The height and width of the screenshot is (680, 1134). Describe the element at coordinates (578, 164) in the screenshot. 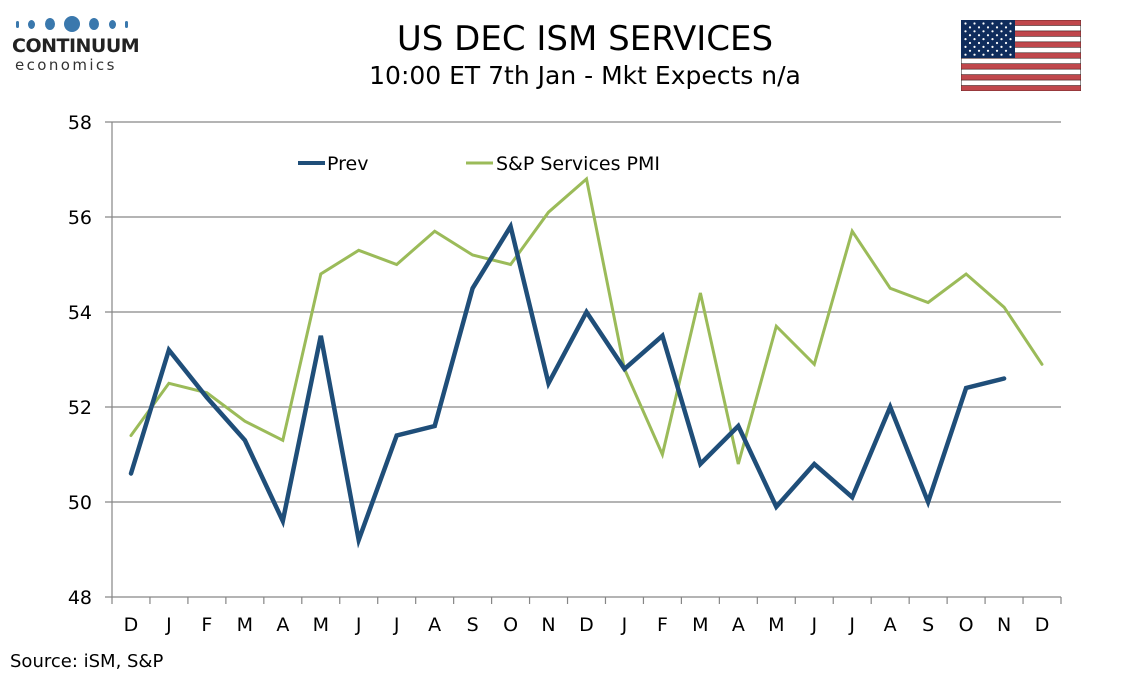

I see `legend-label-sp-services-pmi: S&P Services PMI` at that location.